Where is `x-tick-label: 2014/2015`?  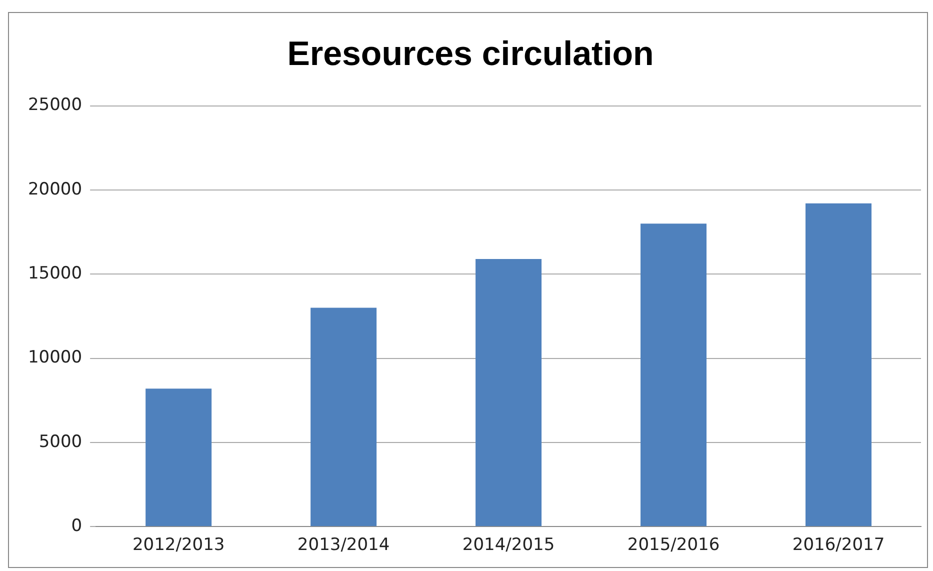
x-tick-label: 2014/2015 is located at coordinates (508, 545).